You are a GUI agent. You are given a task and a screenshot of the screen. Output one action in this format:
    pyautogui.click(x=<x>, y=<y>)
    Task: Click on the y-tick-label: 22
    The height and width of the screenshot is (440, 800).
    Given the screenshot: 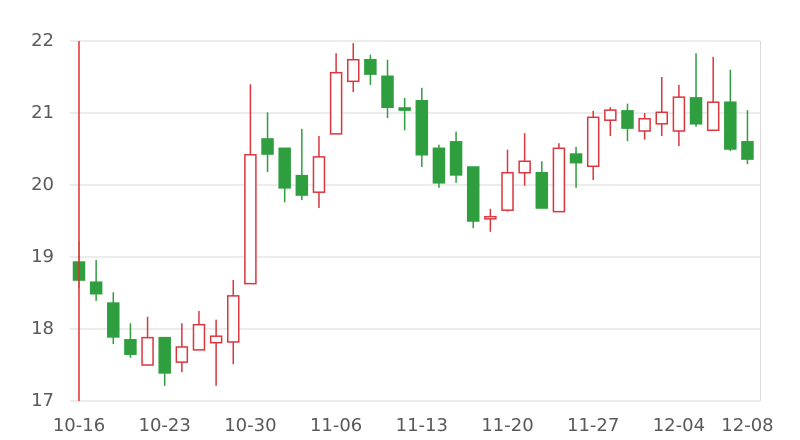 What is the action you would take?
    pyautogui.click(x=42, y=40)
    